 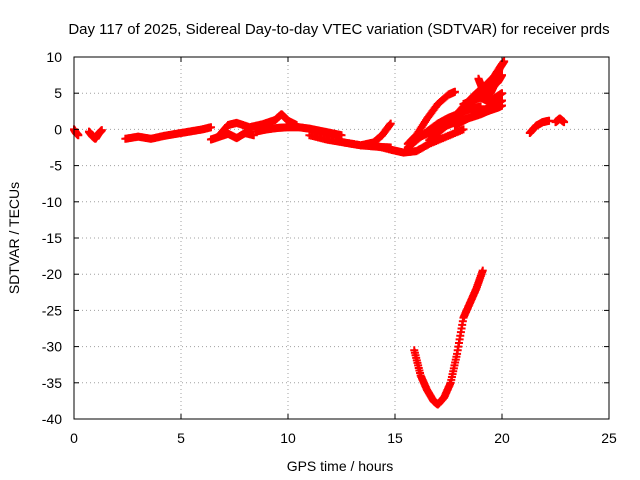 What do you see at coordinates (56, 166) in the screenshot?
I see `y-tick-label: -5` at bounding box center [56, 166].